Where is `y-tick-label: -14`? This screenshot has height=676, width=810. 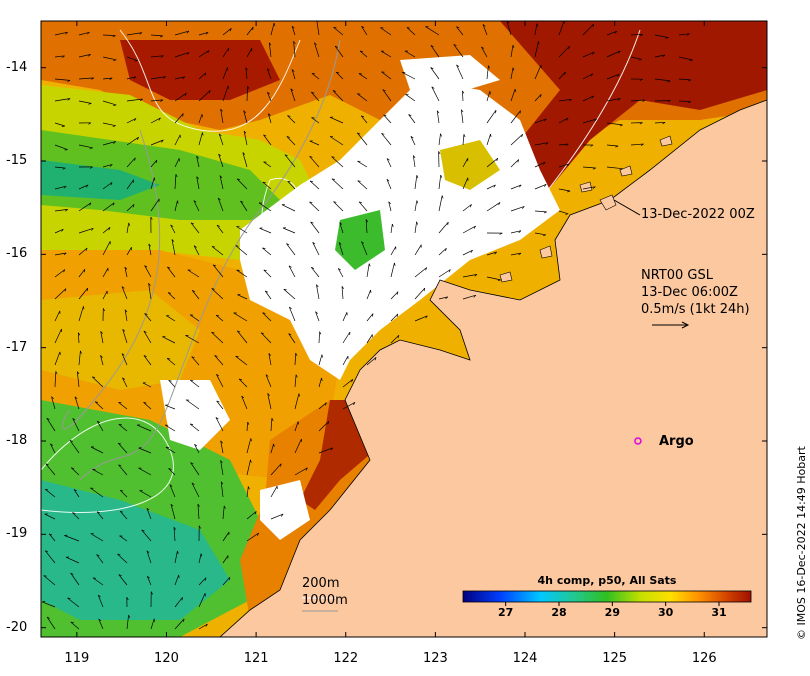 y-tick-label: -14 is located at coordinates (16, 67).